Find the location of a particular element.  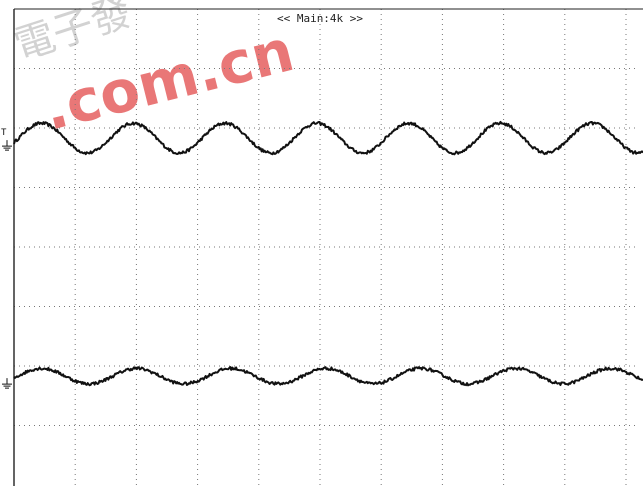

timebase-label: << Main:4k >> is located at coordinates (320, 18).